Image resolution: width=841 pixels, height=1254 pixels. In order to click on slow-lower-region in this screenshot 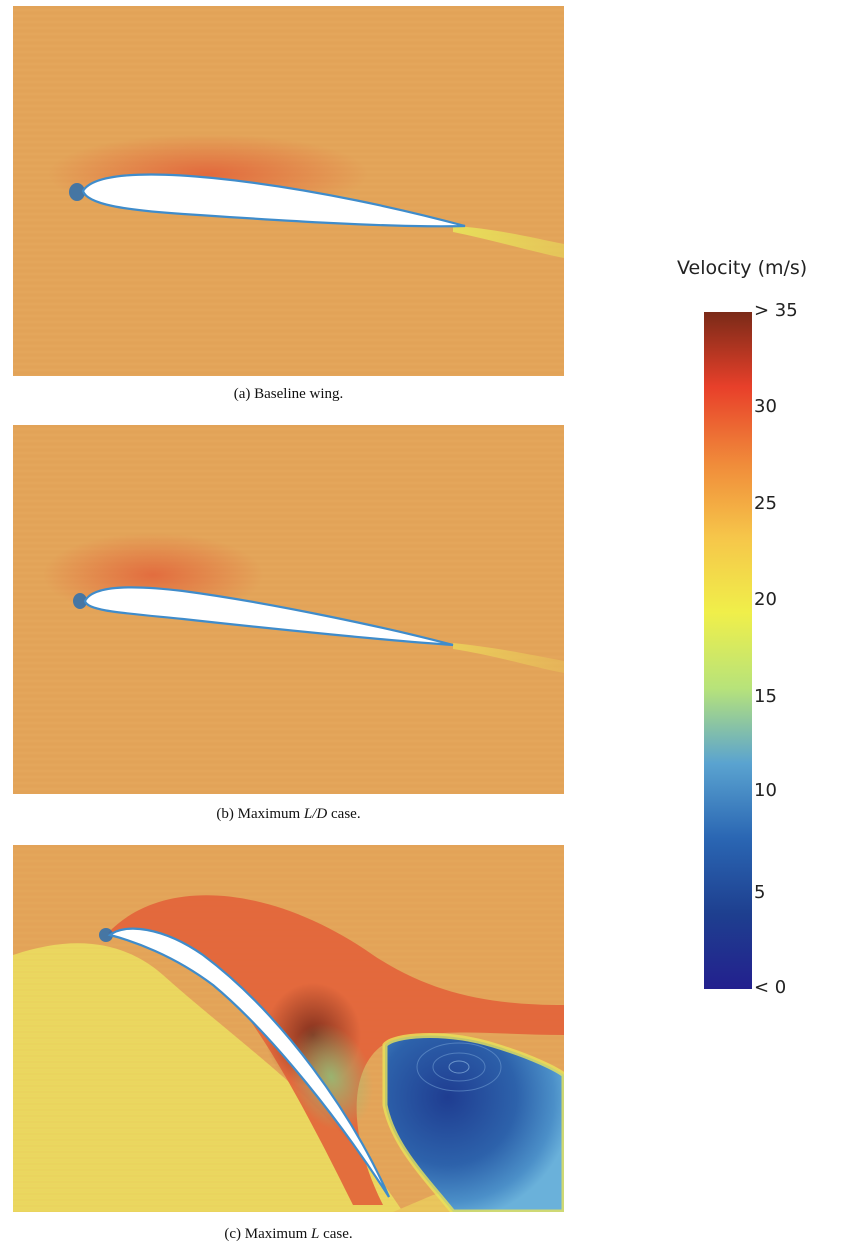, I will do `click(331, 1077)`.